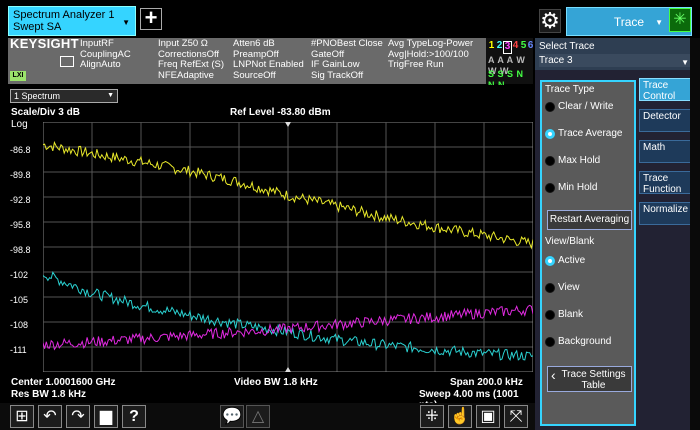  I want to click on radio-blank: Blank, so click(588, 315).